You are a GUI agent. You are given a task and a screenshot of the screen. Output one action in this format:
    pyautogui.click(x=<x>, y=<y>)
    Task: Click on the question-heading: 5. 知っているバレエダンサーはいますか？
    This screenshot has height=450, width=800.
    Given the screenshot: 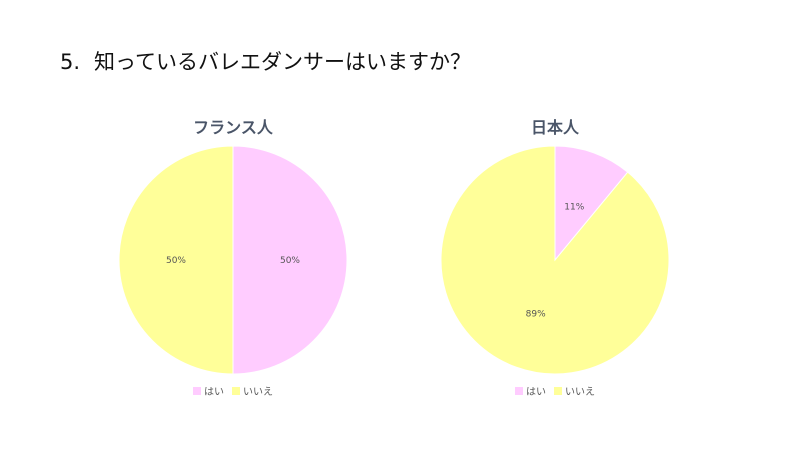 What is the action you would take?
    pyautogui.click(x=265, y=61)
    